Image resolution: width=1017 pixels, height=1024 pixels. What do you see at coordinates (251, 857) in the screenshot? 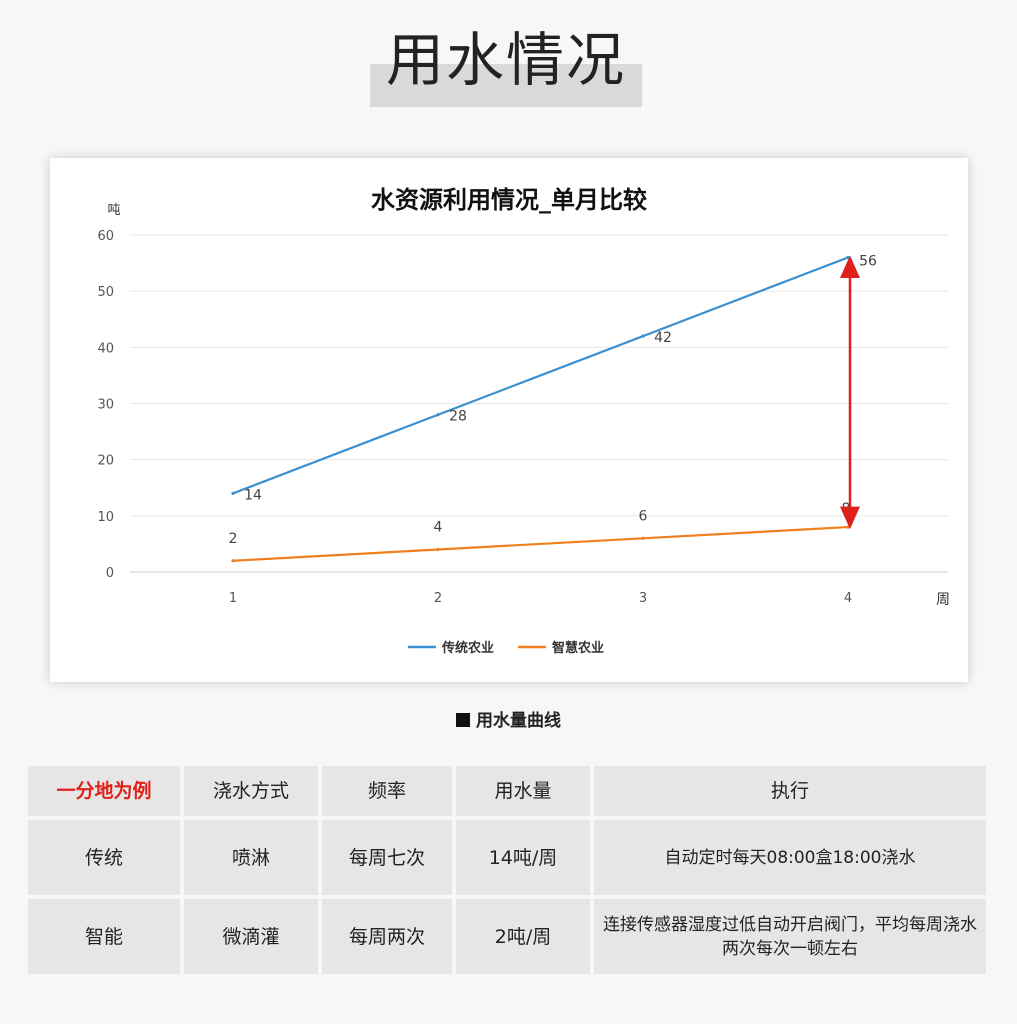
I see `table-cell: 喷淋` at bounding box center [251, 857].